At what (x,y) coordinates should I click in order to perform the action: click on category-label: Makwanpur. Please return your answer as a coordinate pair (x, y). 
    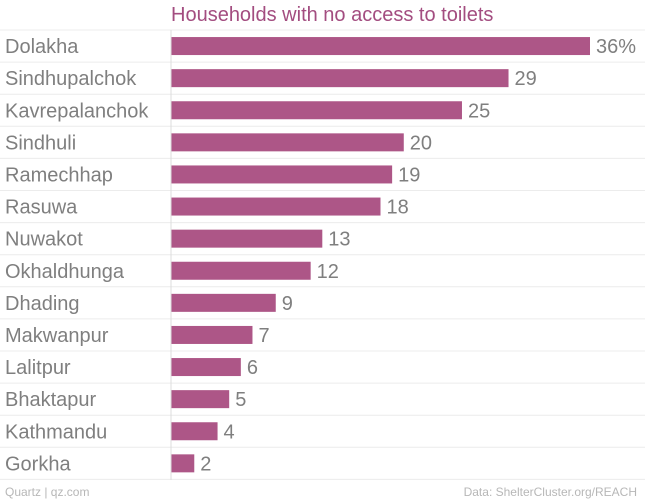
    Looking at the image, I should click on (57, 336).